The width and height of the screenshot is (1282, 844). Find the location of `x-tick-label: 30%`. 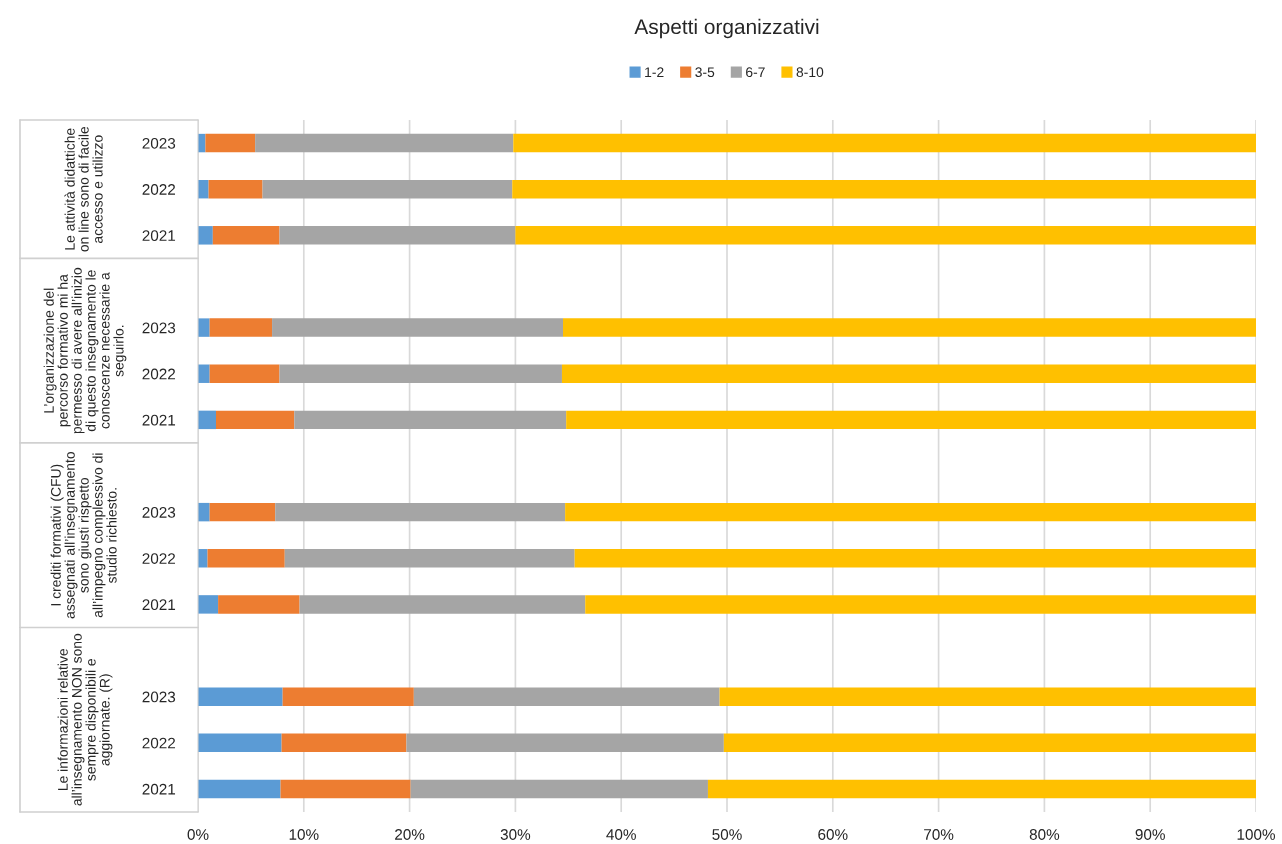

x-tick-label: 30% is located at coordinates (515, 834).